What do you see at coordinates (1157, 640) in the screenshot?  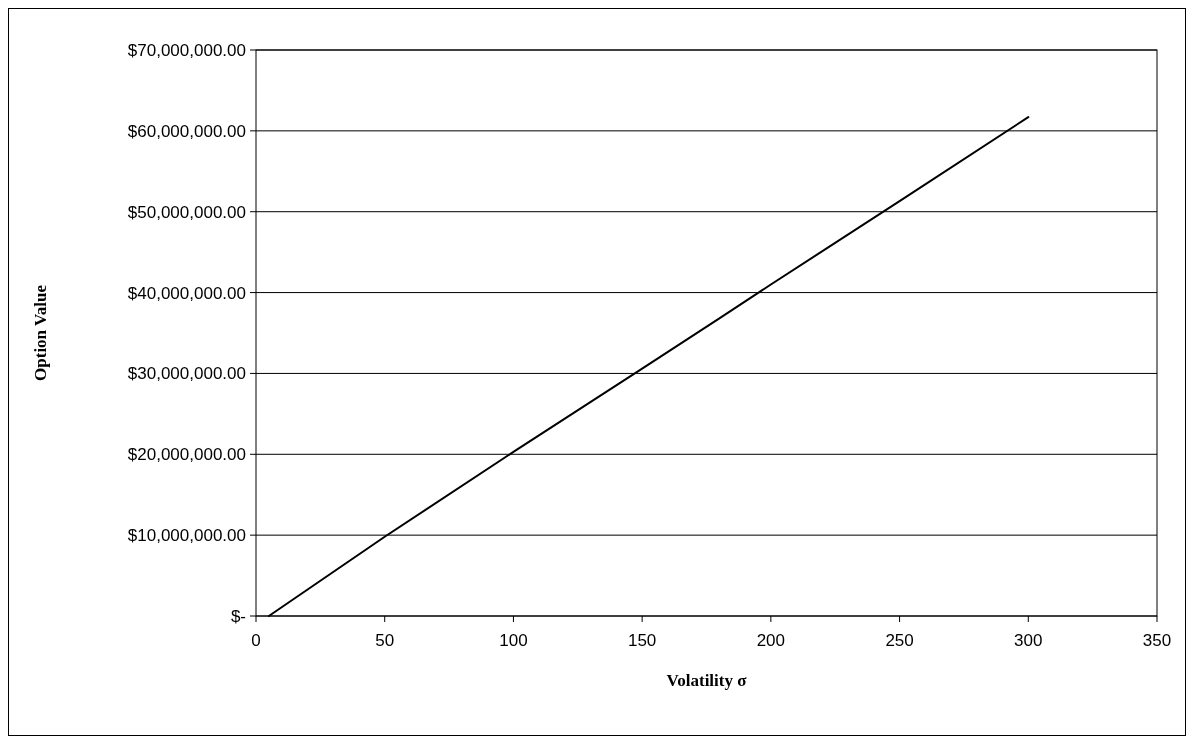 I see `x-tick-label: 350` at bounding box center [1157, 640].